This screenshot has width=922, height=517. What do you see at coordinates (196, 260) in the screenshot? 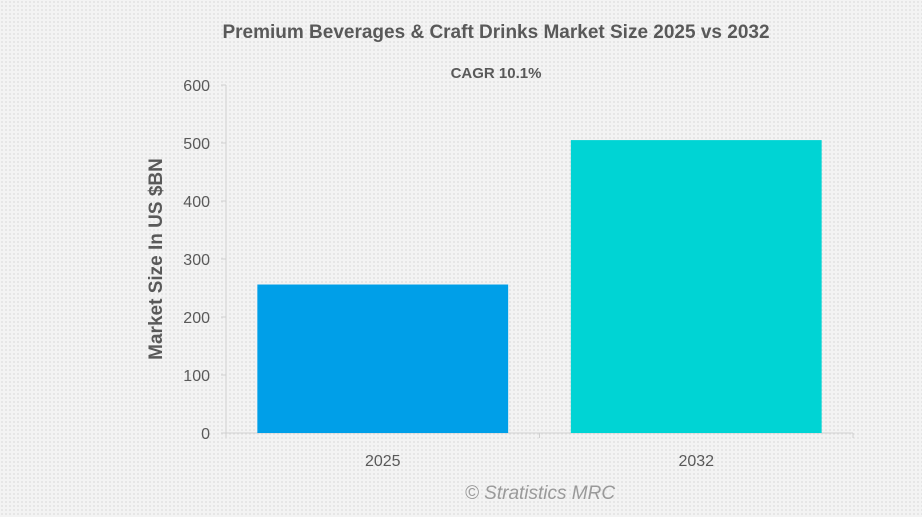
I see `y-tick-label: 300` at bounding box center [196, 260].